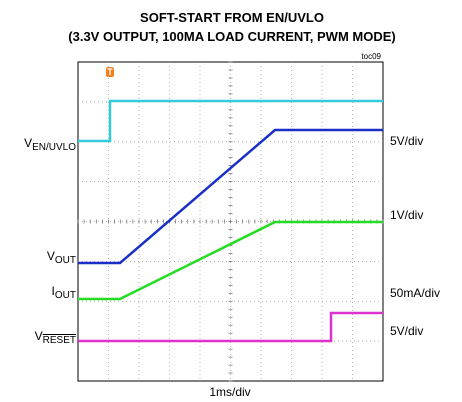  I want to click on channel-subscript: EN/UVLO, so click(54, 147).